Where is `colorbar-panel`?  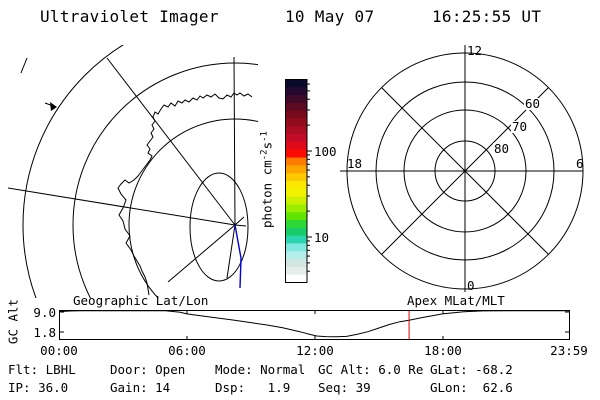
colorbar-panel is located at coordinates (298, 181).